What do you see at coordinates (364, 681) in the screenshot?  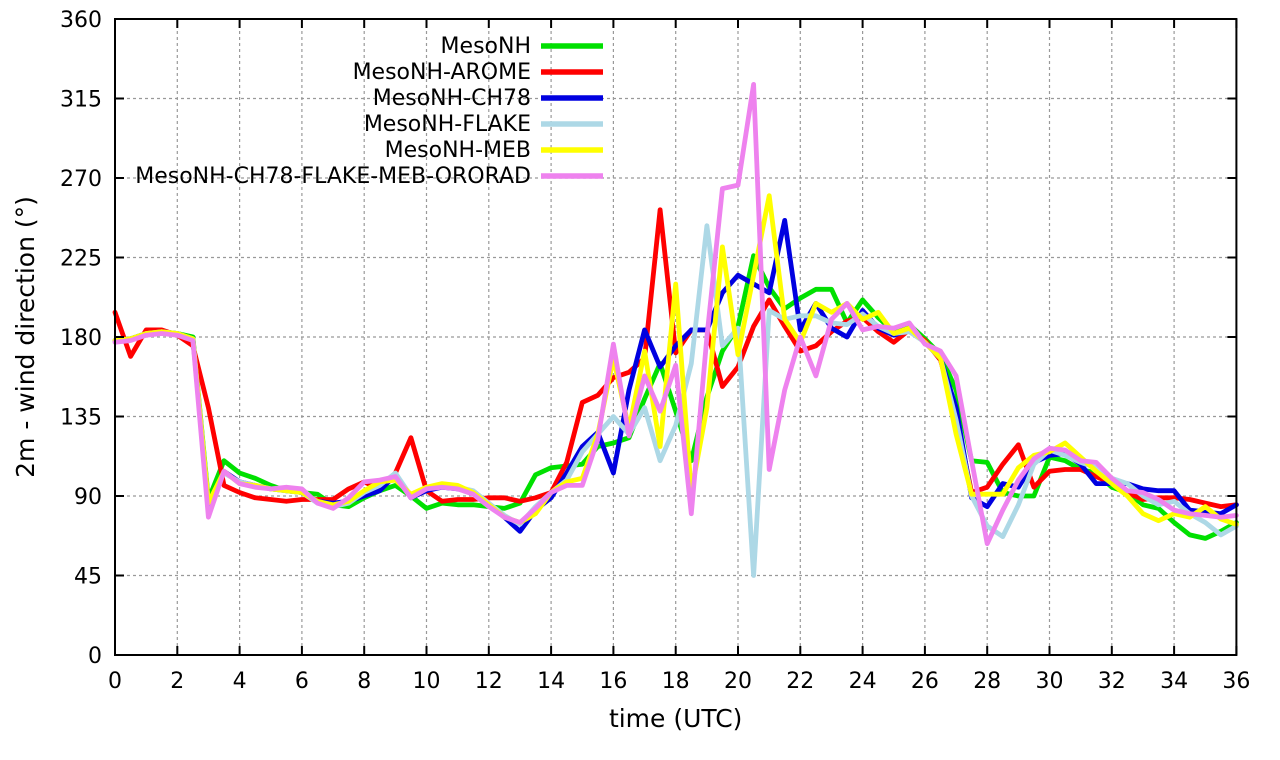 I see `x-tick-label: 8` at bounding box center [364, 681].